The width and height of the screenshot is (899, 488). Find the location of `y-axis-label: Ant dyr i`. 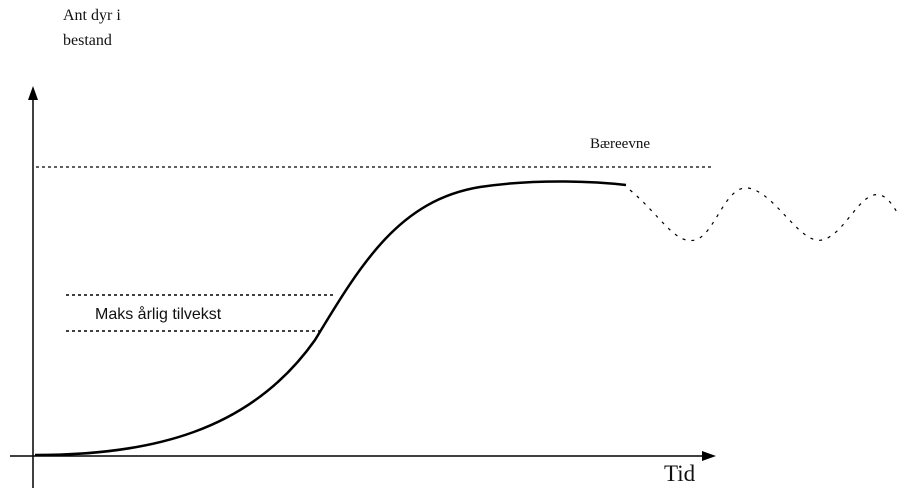

y-axis-label: Ant dyr i is located at coordinates (92, 15).